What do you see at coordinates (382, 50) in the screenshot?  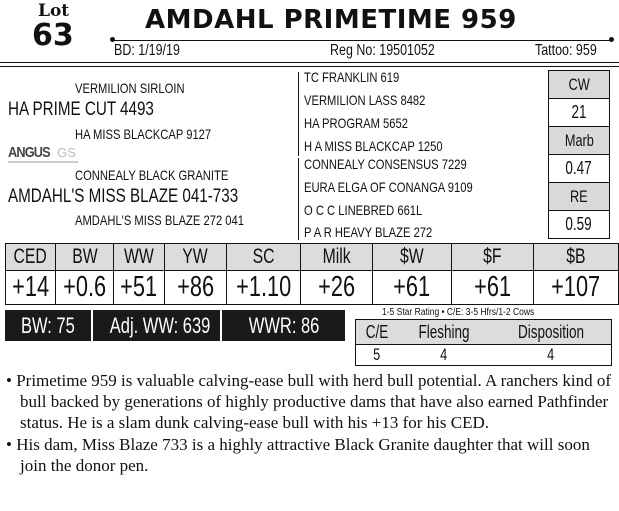 I see `registration-number: Reg No: 19501052` at bounding box center [382, 50].